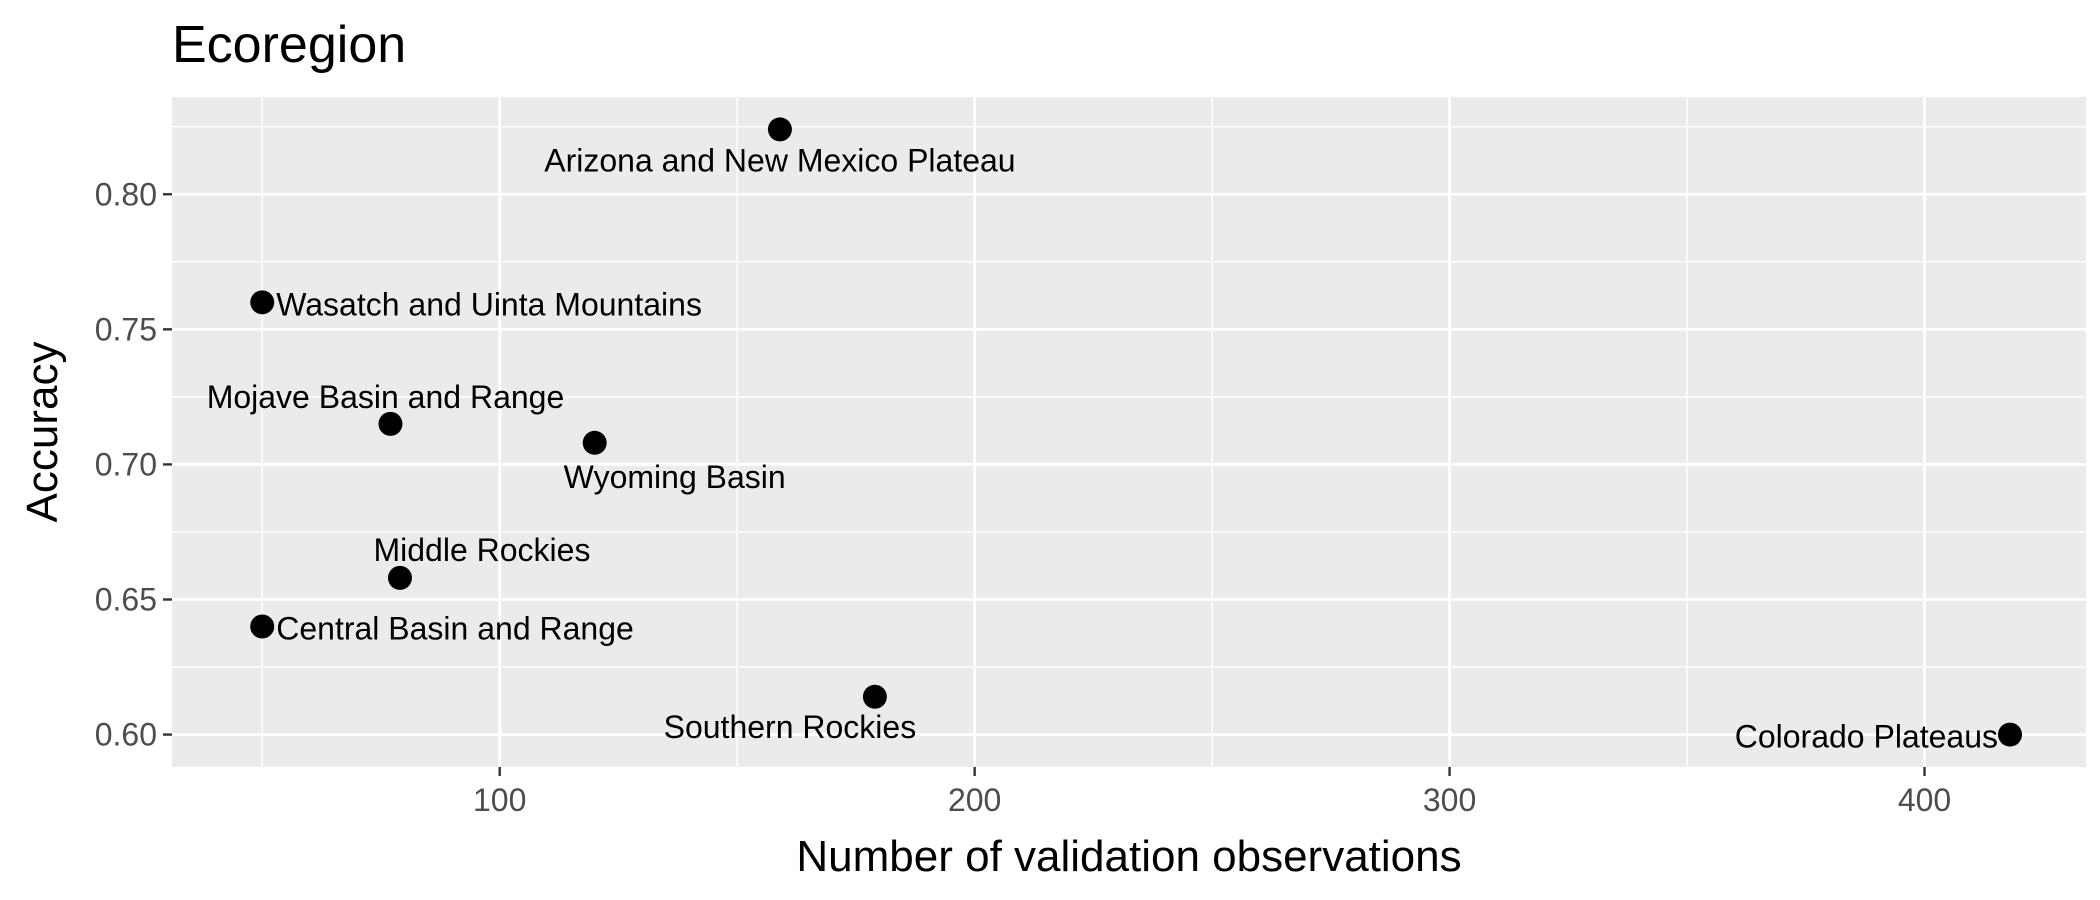 The height and width of the screenshot is (900, 2100). I want to click on point-label: Colorado Plateaus, so click(1866, 737).